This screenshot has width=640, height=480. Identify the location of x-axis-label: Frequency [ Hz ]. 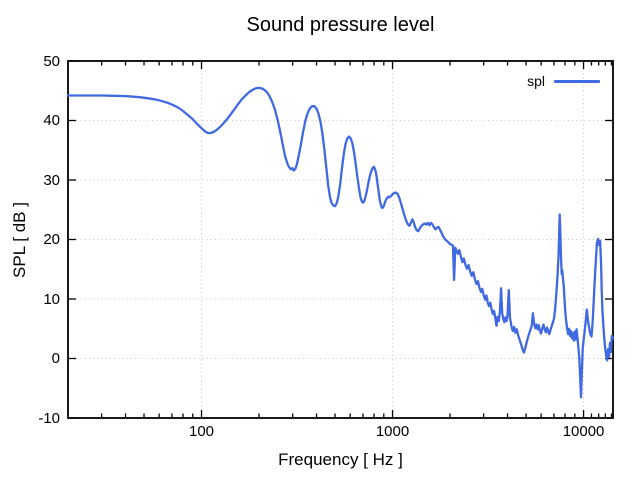
(340, 459).